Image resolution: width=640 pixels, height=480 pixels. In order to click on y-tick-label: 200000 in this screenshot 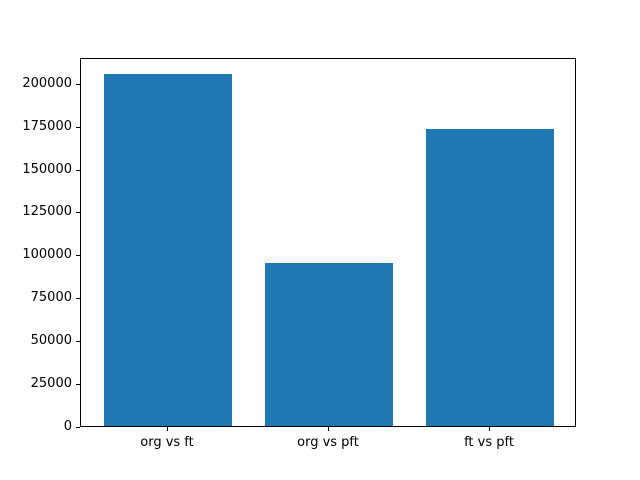, I will do `click(47, 83)`.